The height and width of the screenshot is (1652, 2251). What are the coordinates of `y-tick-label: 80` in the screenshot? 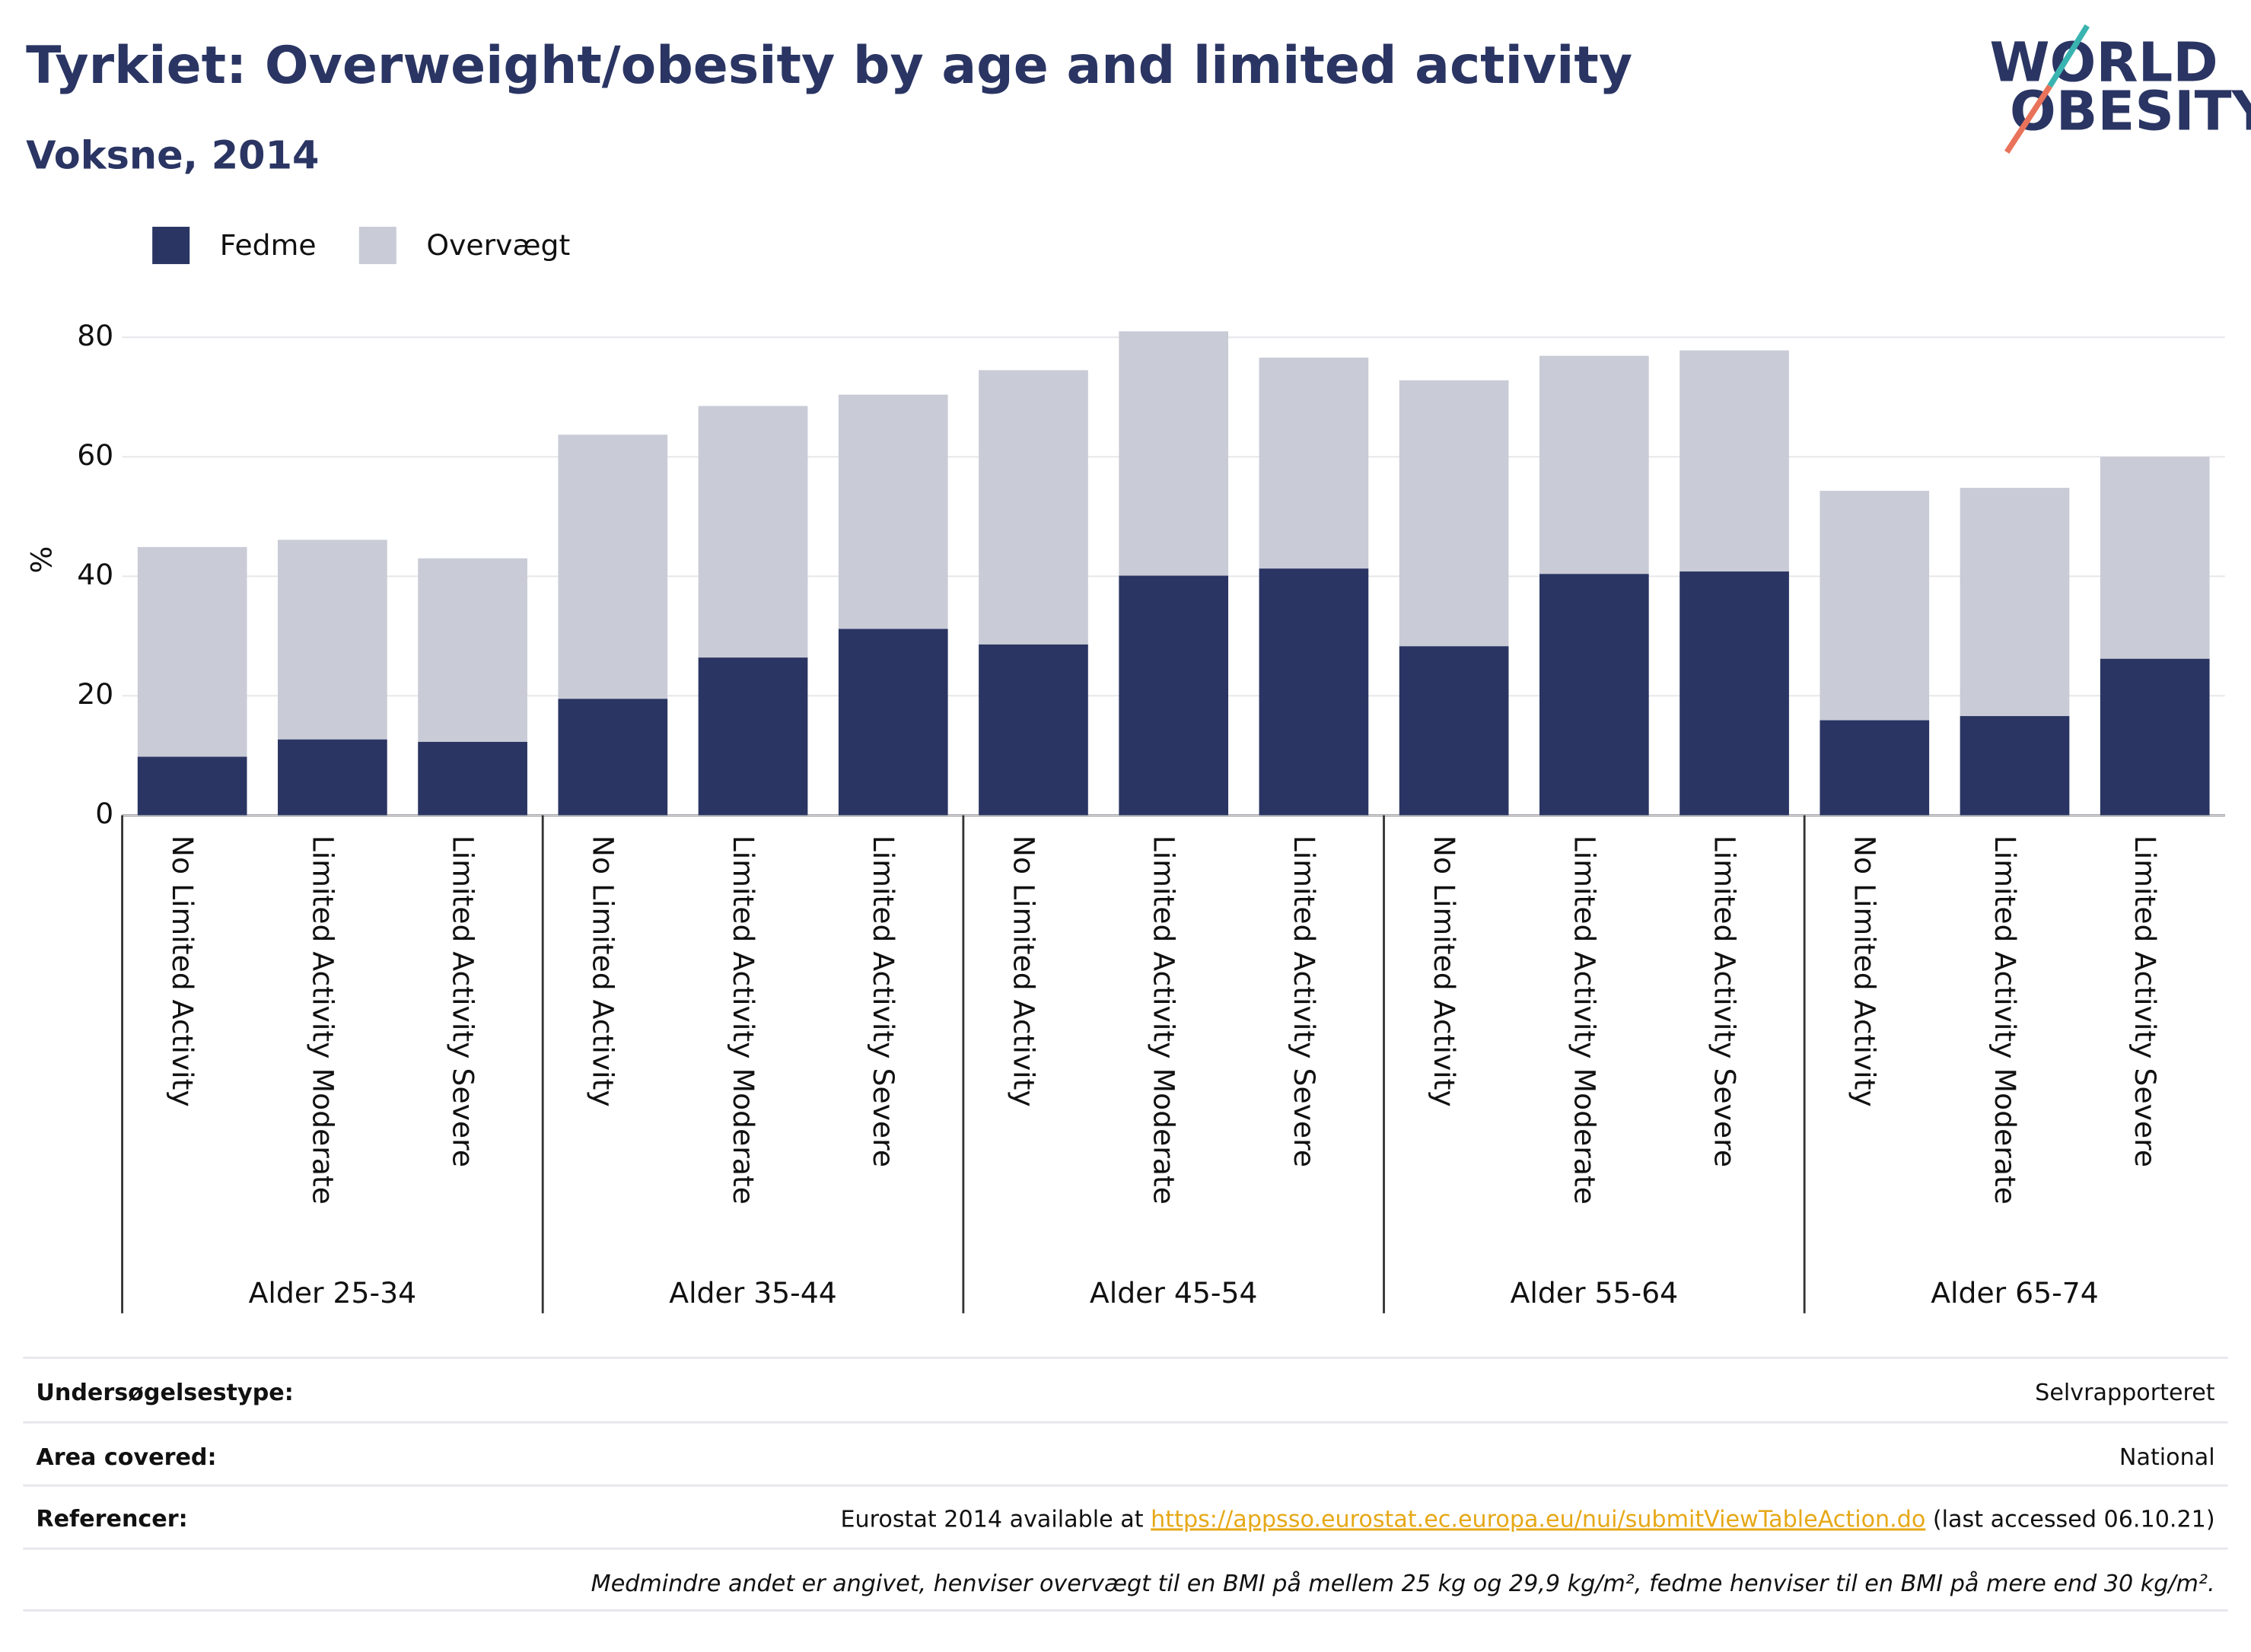 It's located at (95, 335).